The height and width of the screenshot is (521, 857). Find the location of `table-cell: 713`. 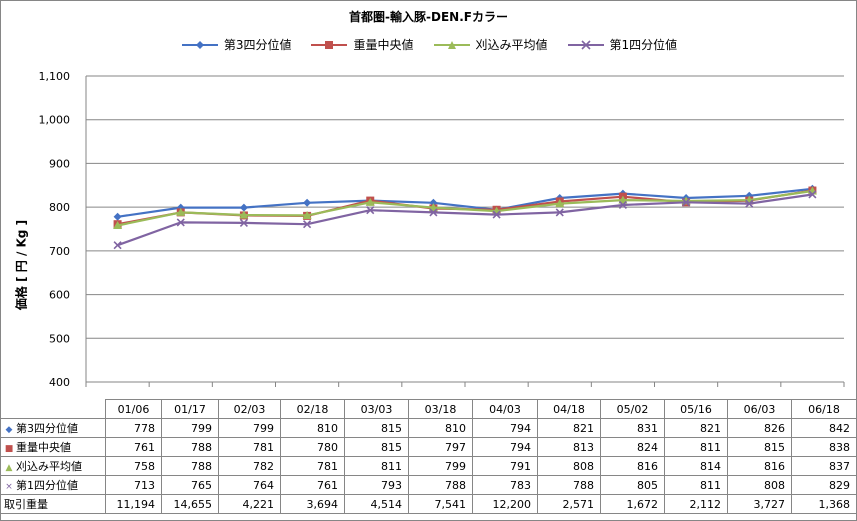

table-cell: 713 is located at coordinates (133, 485).